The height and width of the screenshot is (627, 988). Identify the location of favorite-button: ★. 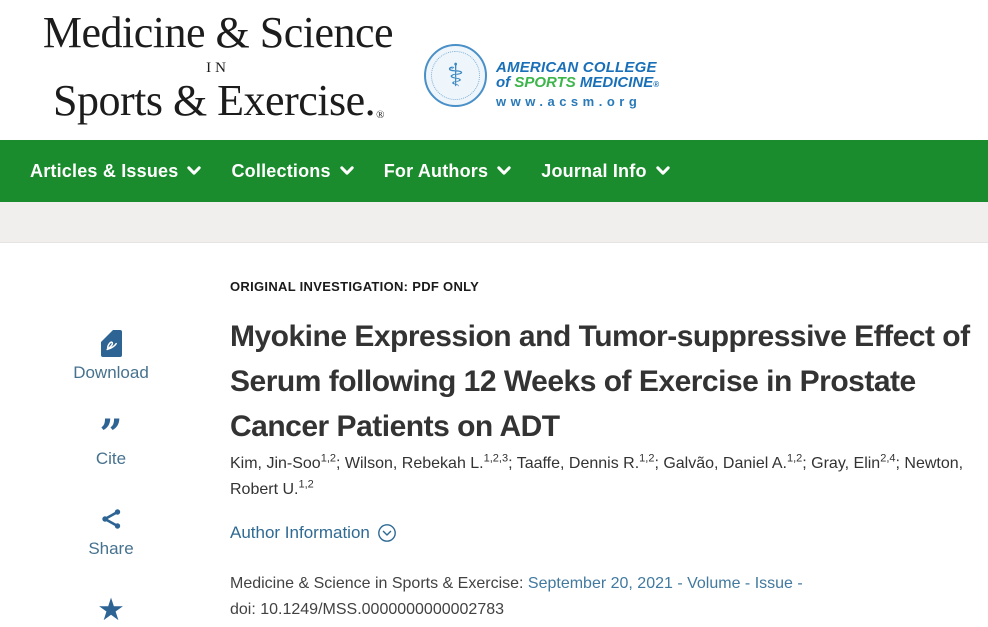
(111, 609).